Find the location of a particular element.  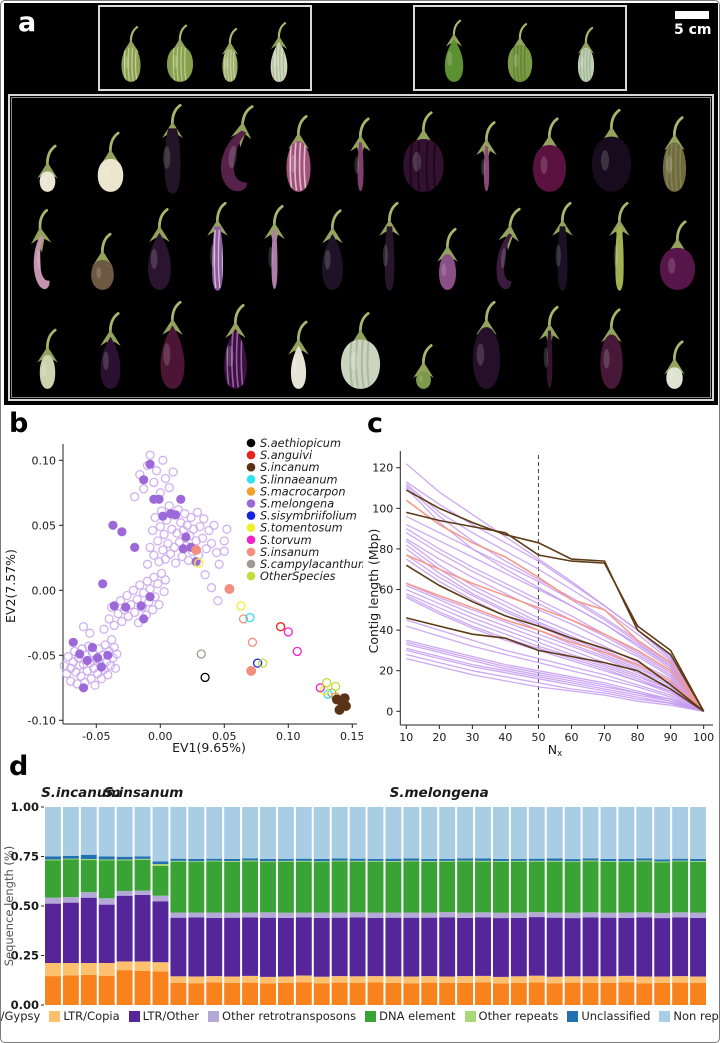

svg-text: EV2(7.57%) is located at coordinates (10, 586).